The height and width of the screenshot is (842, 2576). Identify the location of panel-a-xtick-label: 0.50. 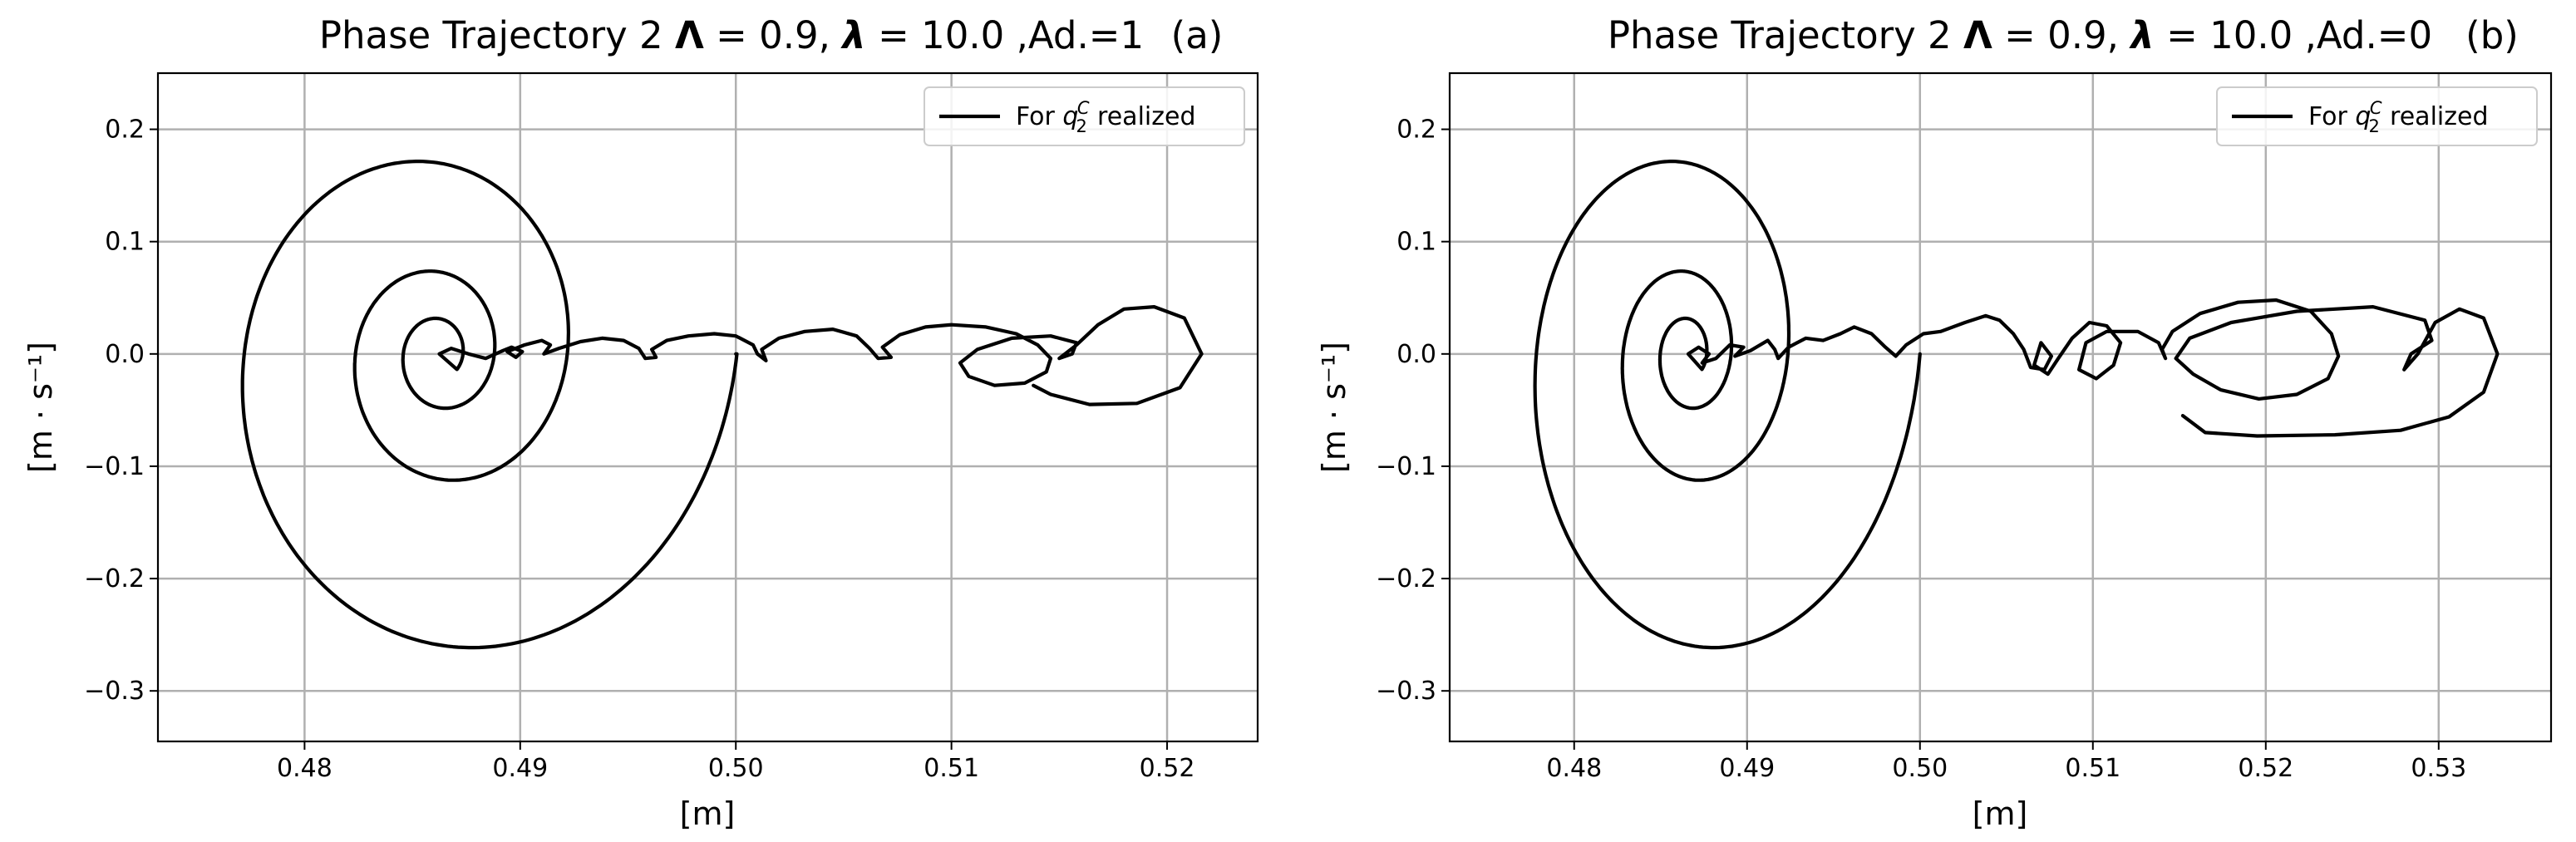
(736, 768).